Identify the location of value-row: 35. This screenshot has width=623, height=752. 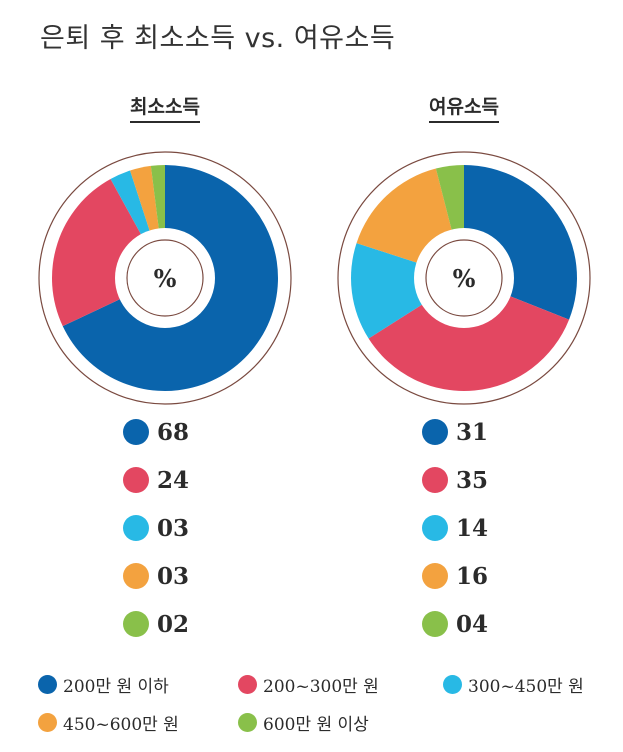
(455, 480).